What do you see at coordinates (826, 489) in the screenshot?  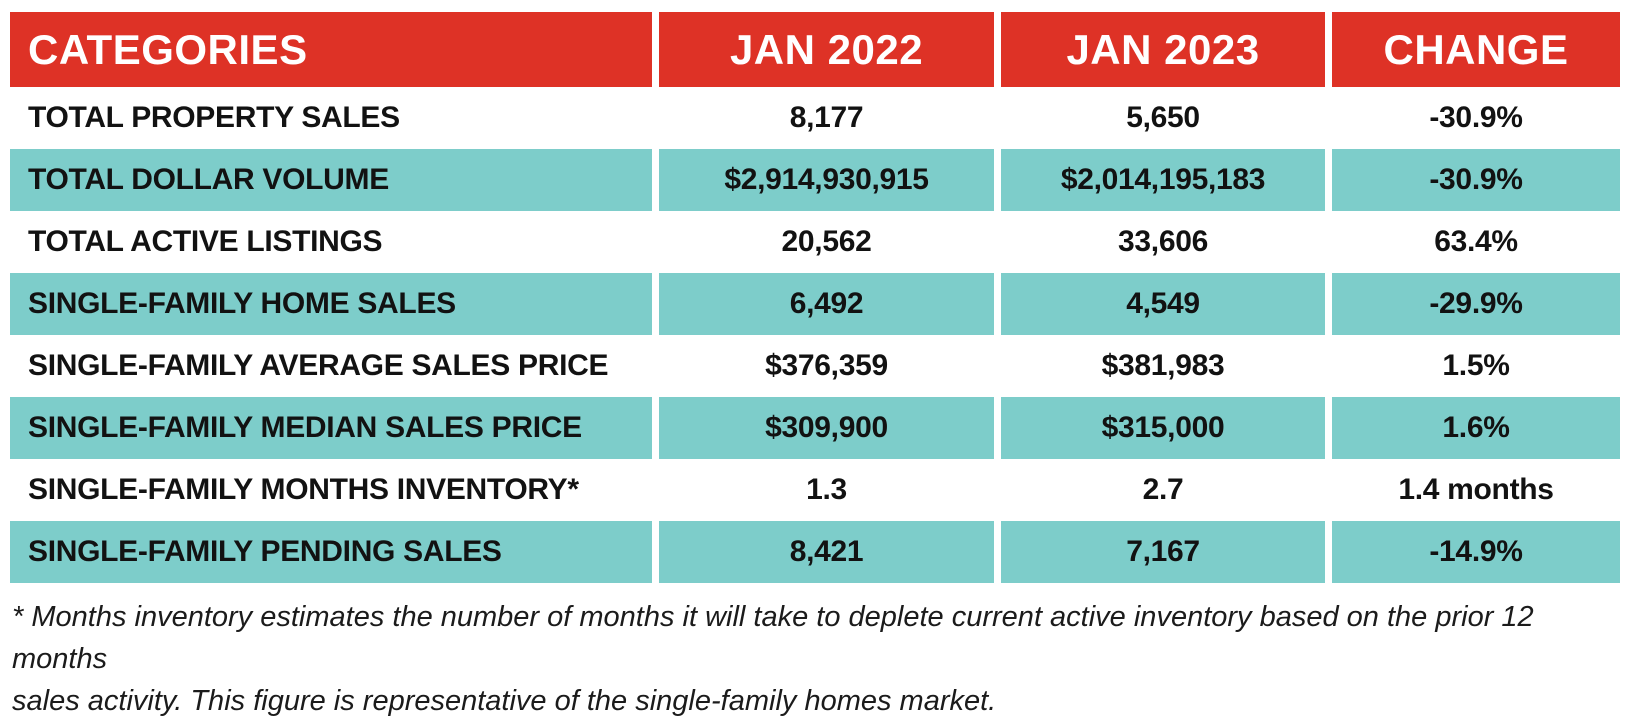 I see `cell-jan-2022: 1.3` at bounding box center [826, 489].